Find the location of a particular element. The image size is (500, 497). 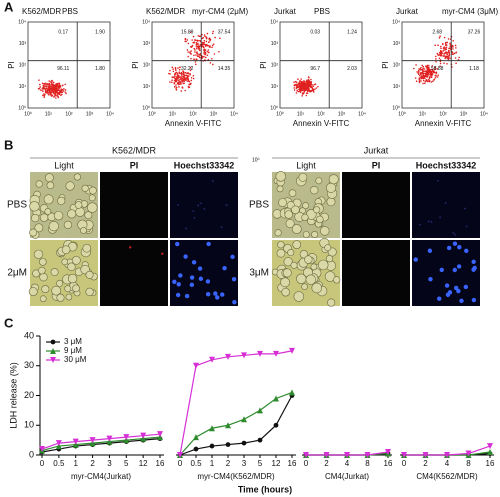

quadrant-value: 96.11 is located at coordinates (63, 69).